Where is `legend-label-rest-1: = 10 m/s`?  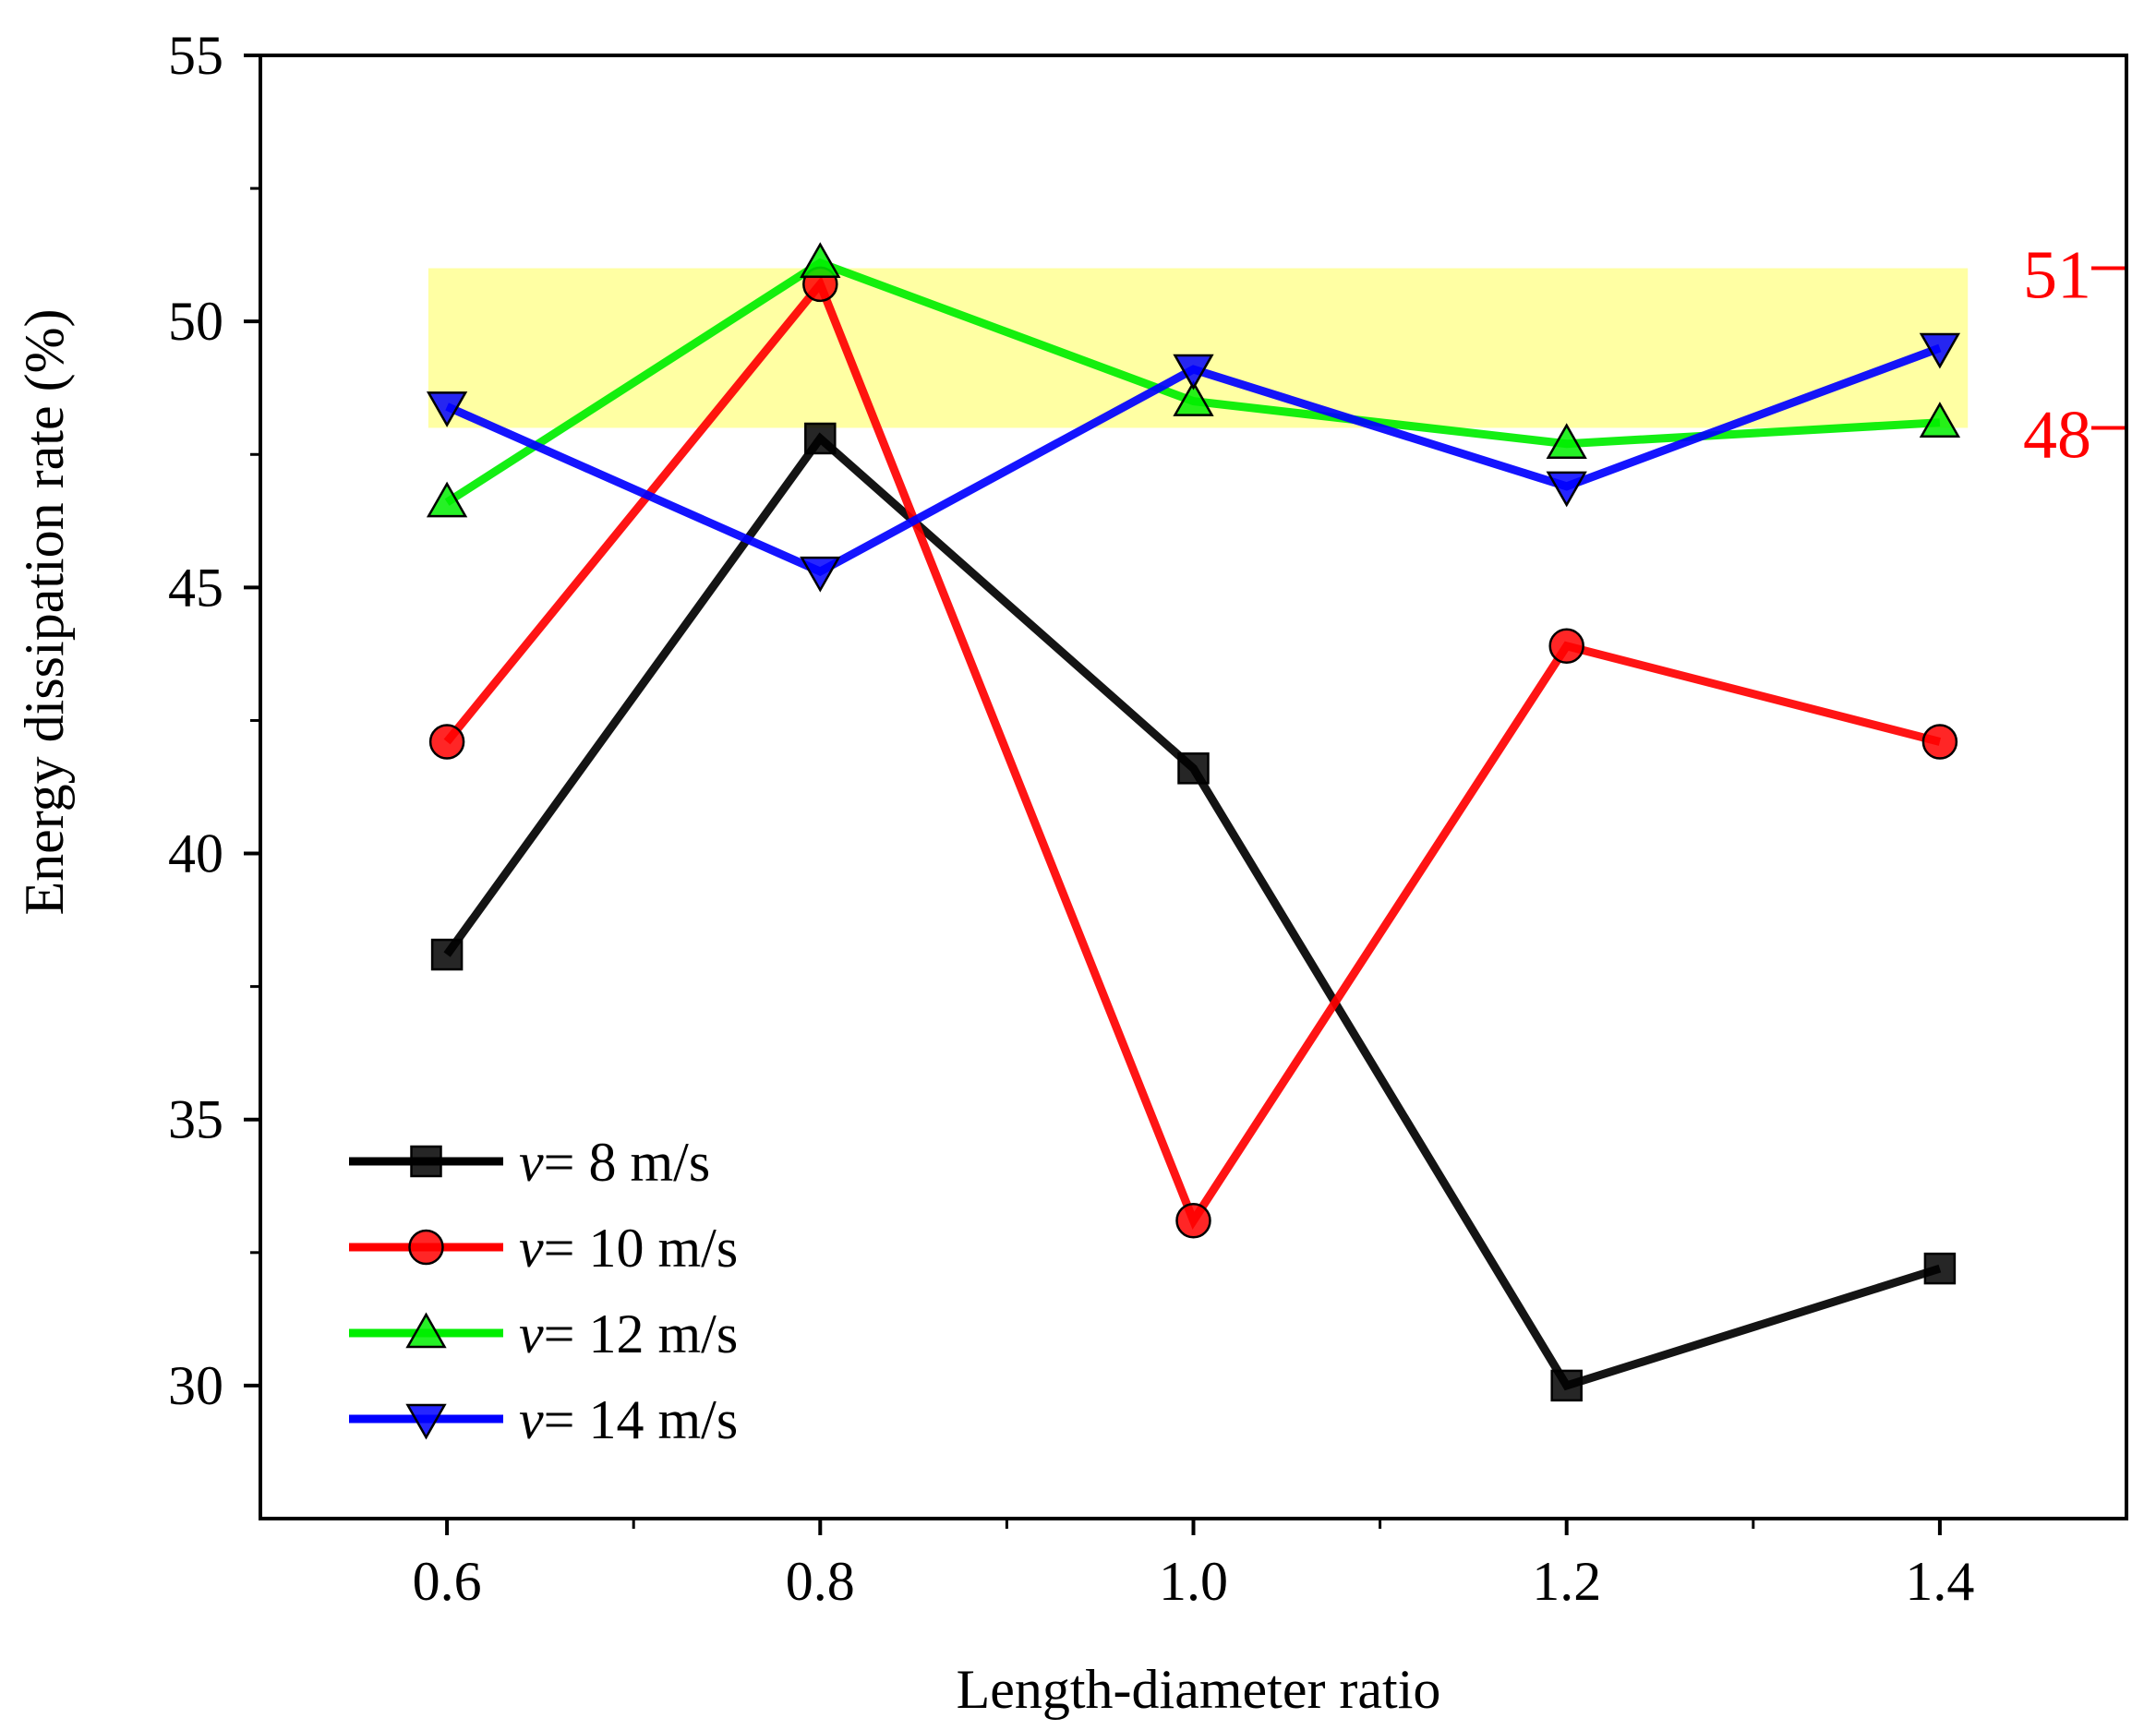 legend-label-rest-1: = 10 m/s is located at coordinates (641, 1248).